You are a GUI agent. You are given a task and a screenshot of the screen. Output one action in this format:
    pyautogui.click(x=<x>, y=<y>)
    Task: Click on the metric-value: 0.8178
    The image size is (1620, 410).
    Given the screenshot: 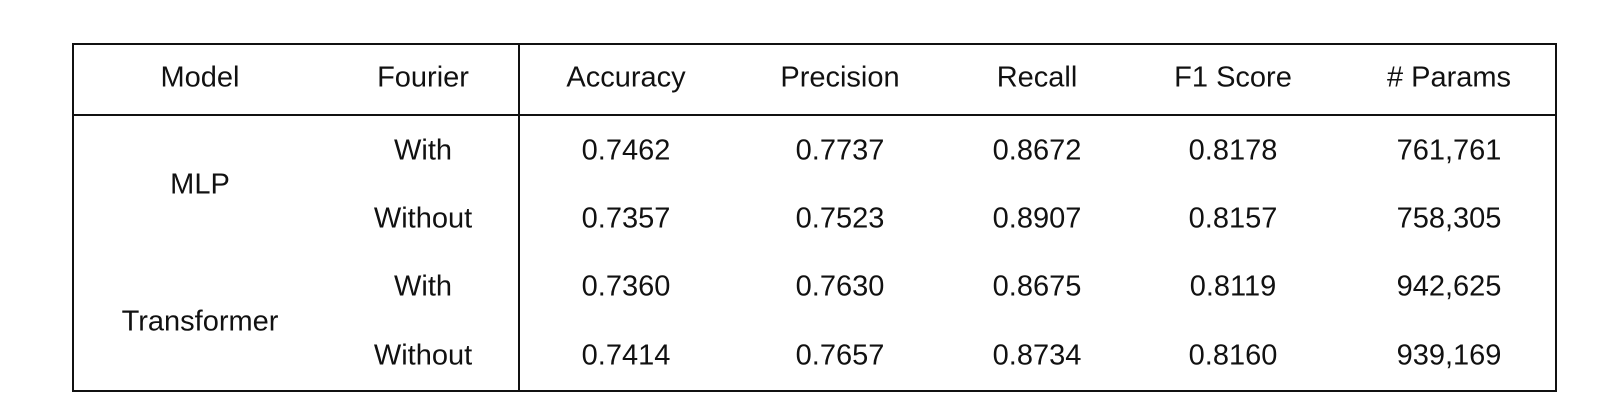 What is the action you would take?
    pyautogui.click(x=1233, y=150)
    